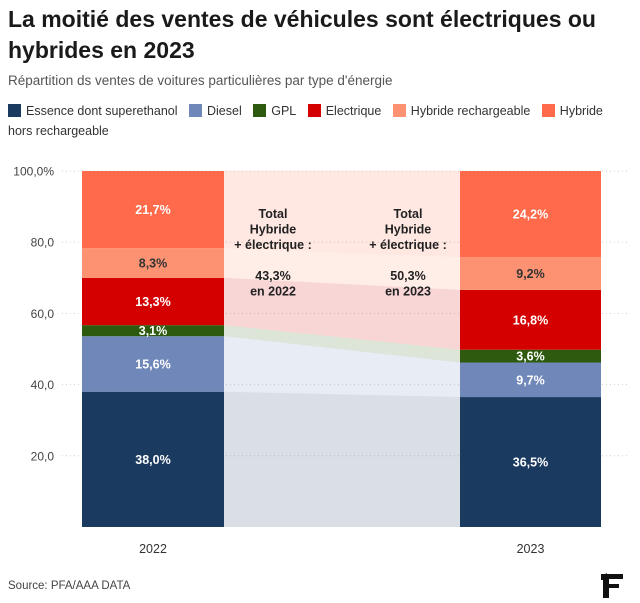  I want to click on legend-item: Electrique, so click(344, 111).